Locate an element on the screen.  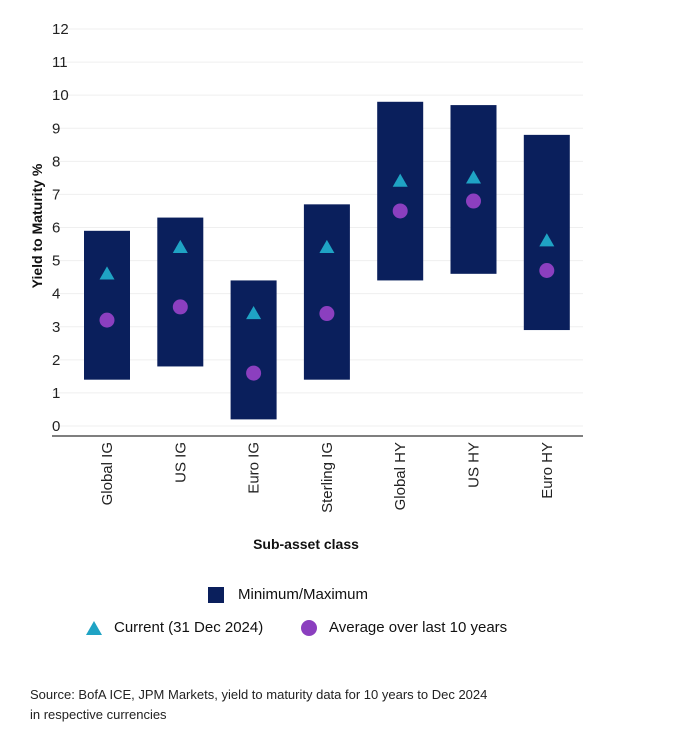
y-tick-3: 3 is located at coordinates (56, 327).